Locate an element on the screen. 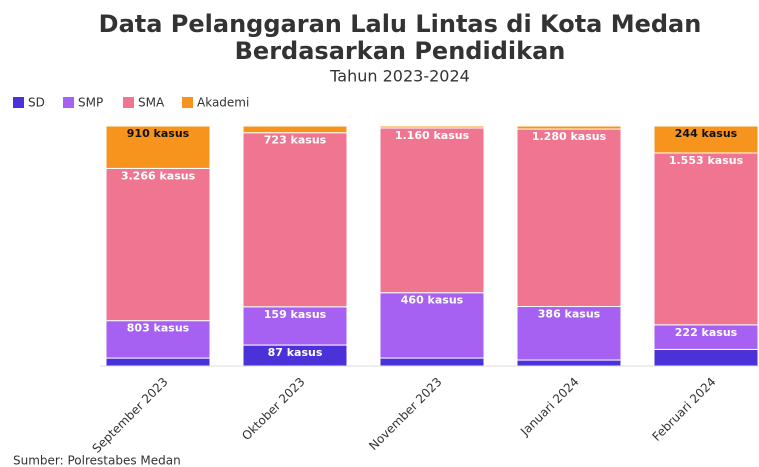 The width and height of the screenshot is (759, 467). data-label: 244 kasus is located at coordinates (706, 133).